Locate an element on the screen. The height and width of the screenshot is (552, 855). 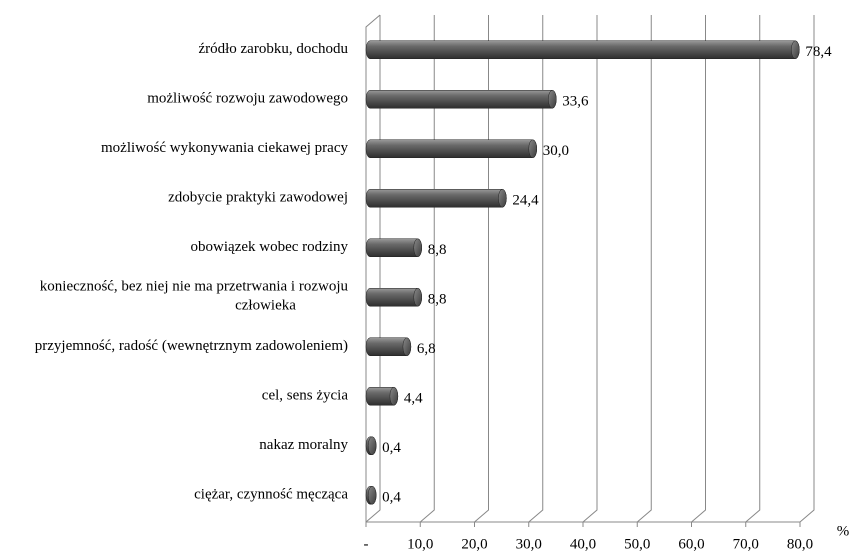
x-tick-label: 20,0 is located at coordinates (474, 544).